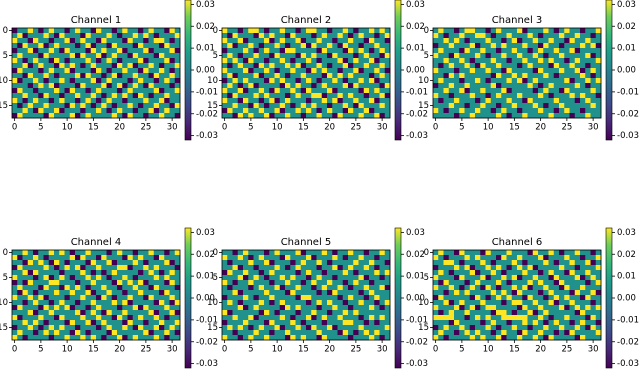 This screenshot has width=640, height=369. Describe the element at coordinates (5, 253) in the screenshot. I see `y-tick-label: 0` at that location.